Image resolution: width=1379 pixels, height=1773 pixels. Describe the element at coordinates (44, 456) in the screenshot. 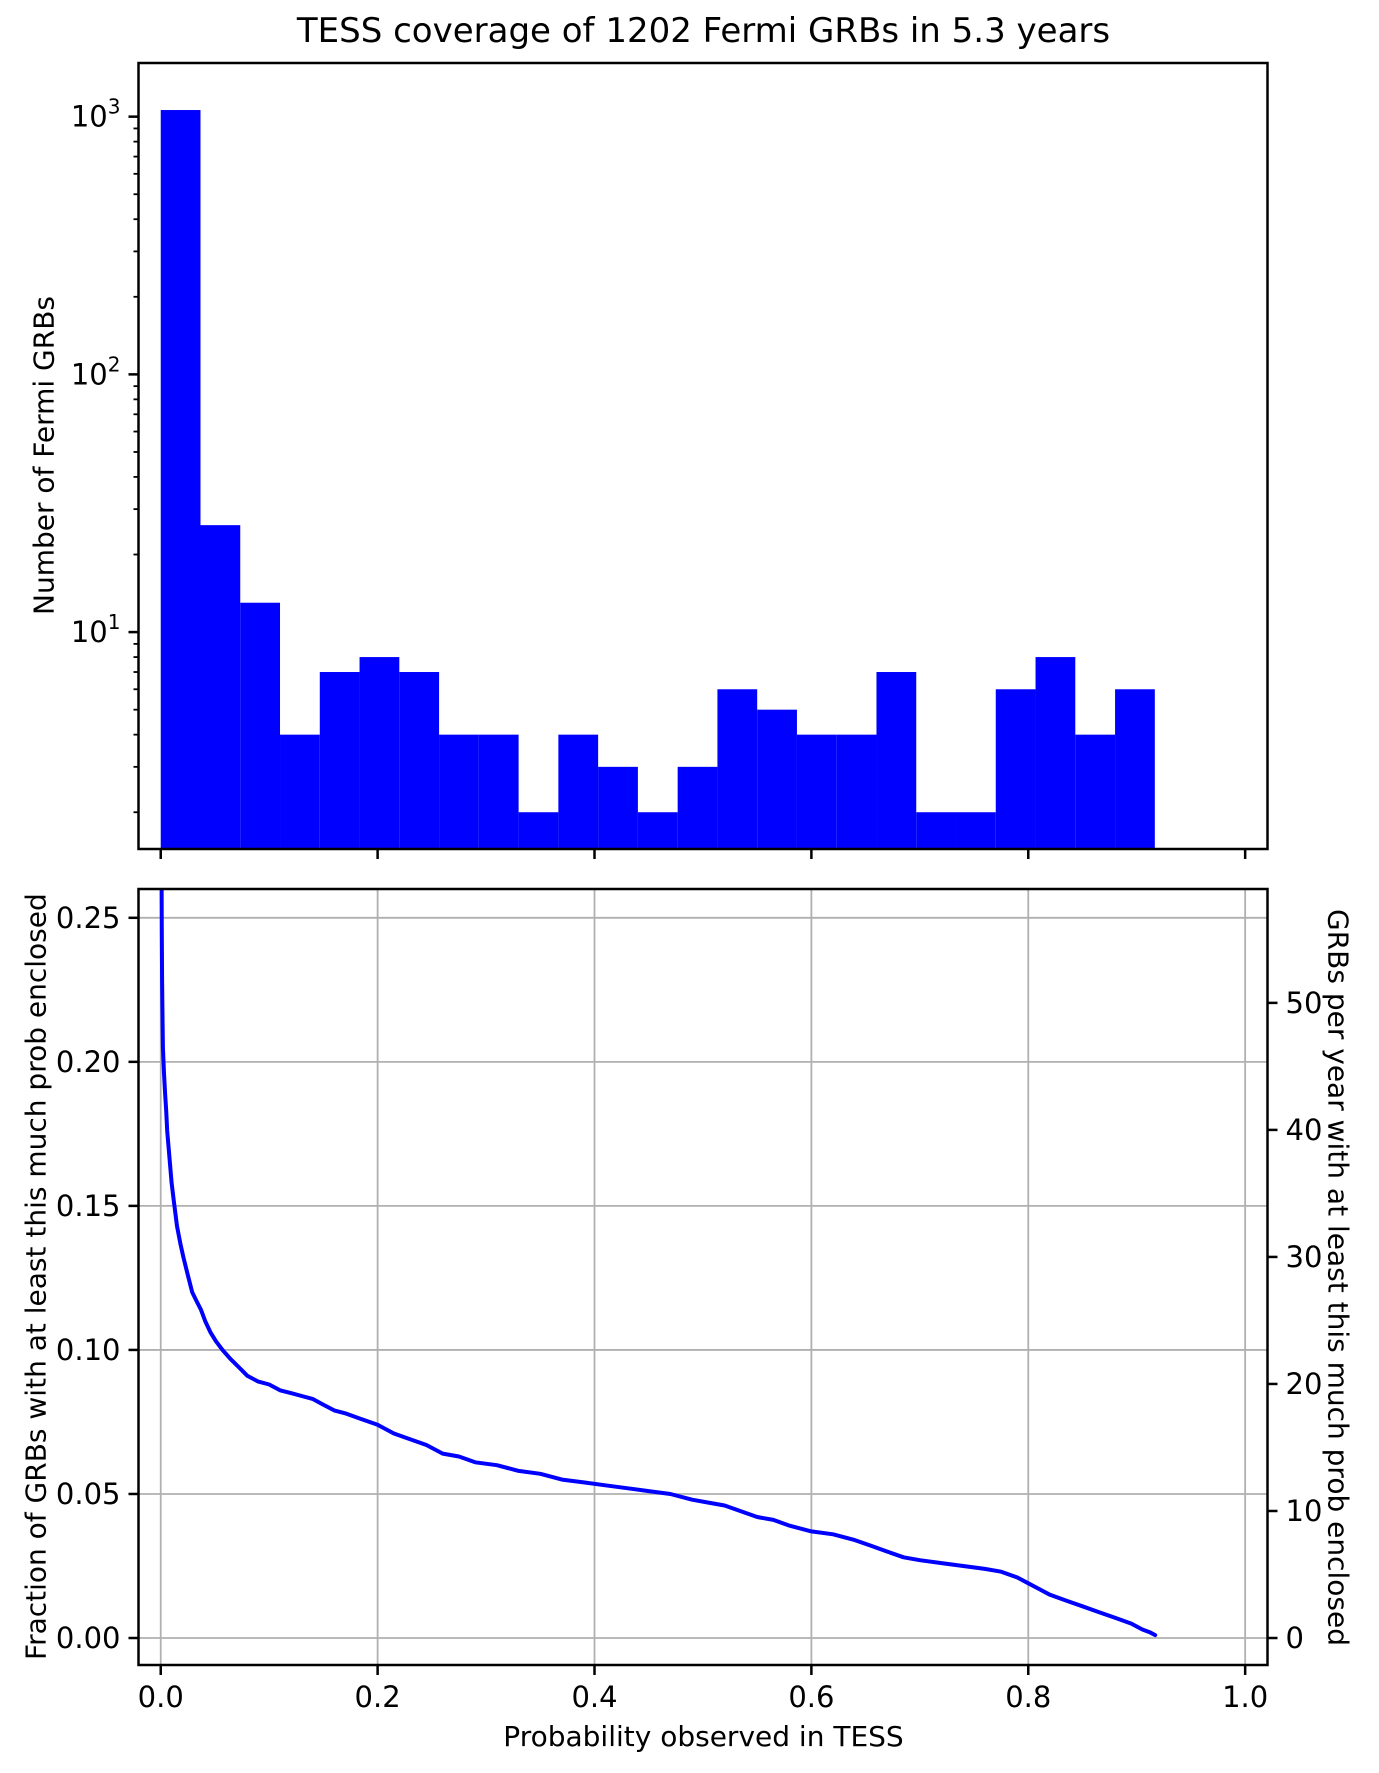

I see `histogram-y-axis-label: Number of Fermi GRBs` at that location.